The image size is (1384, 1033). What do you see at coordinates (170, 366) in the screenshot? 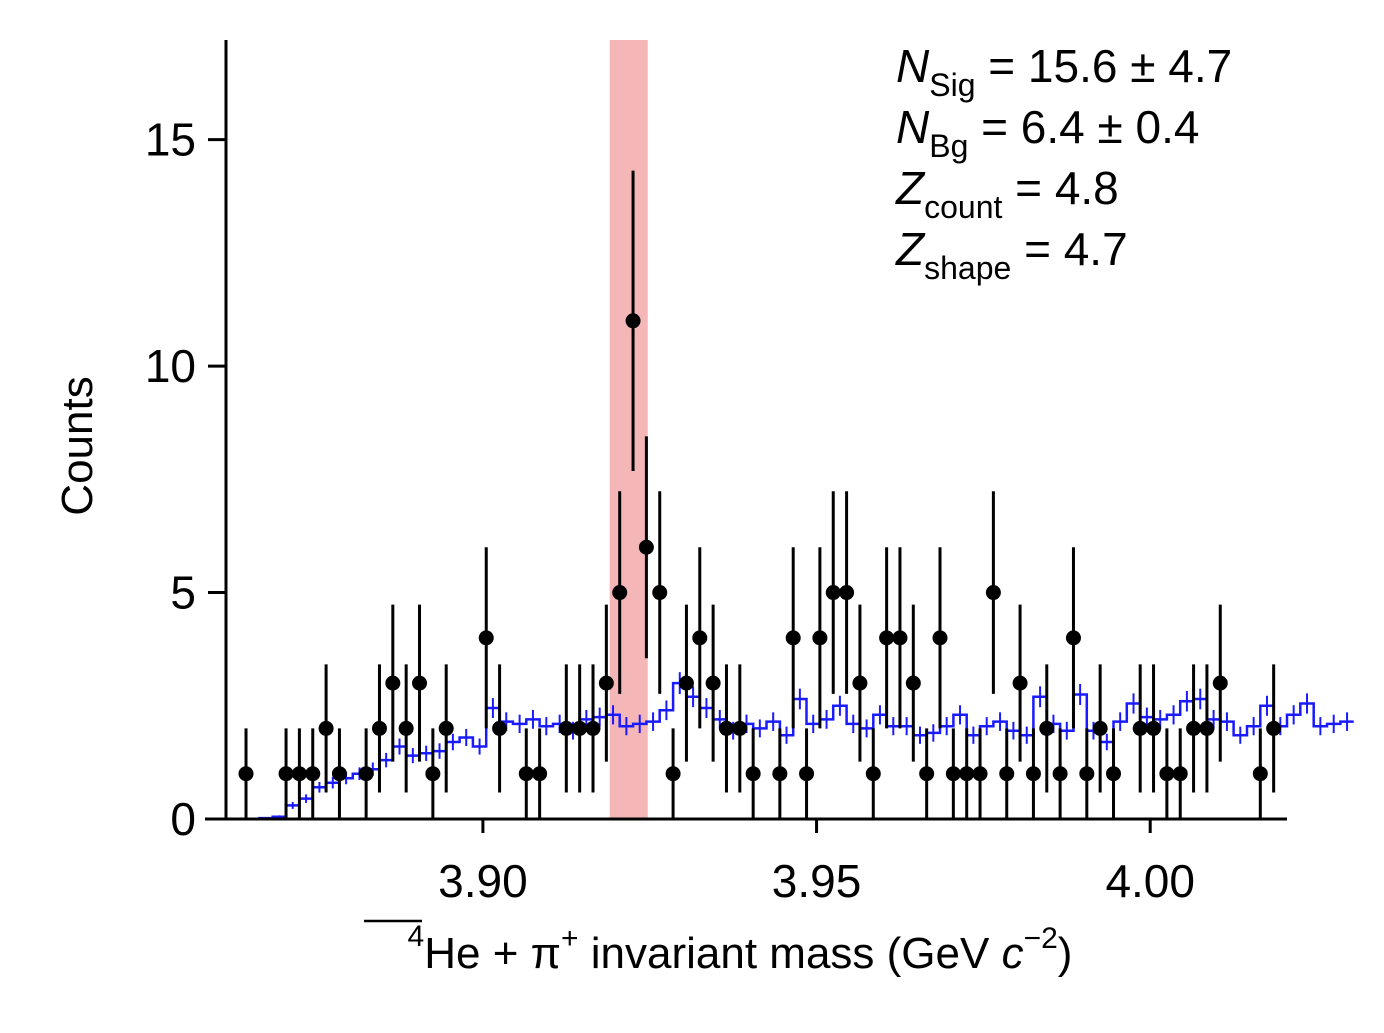
I see `y-tick-label: 10` at bounding box center [170, 366].